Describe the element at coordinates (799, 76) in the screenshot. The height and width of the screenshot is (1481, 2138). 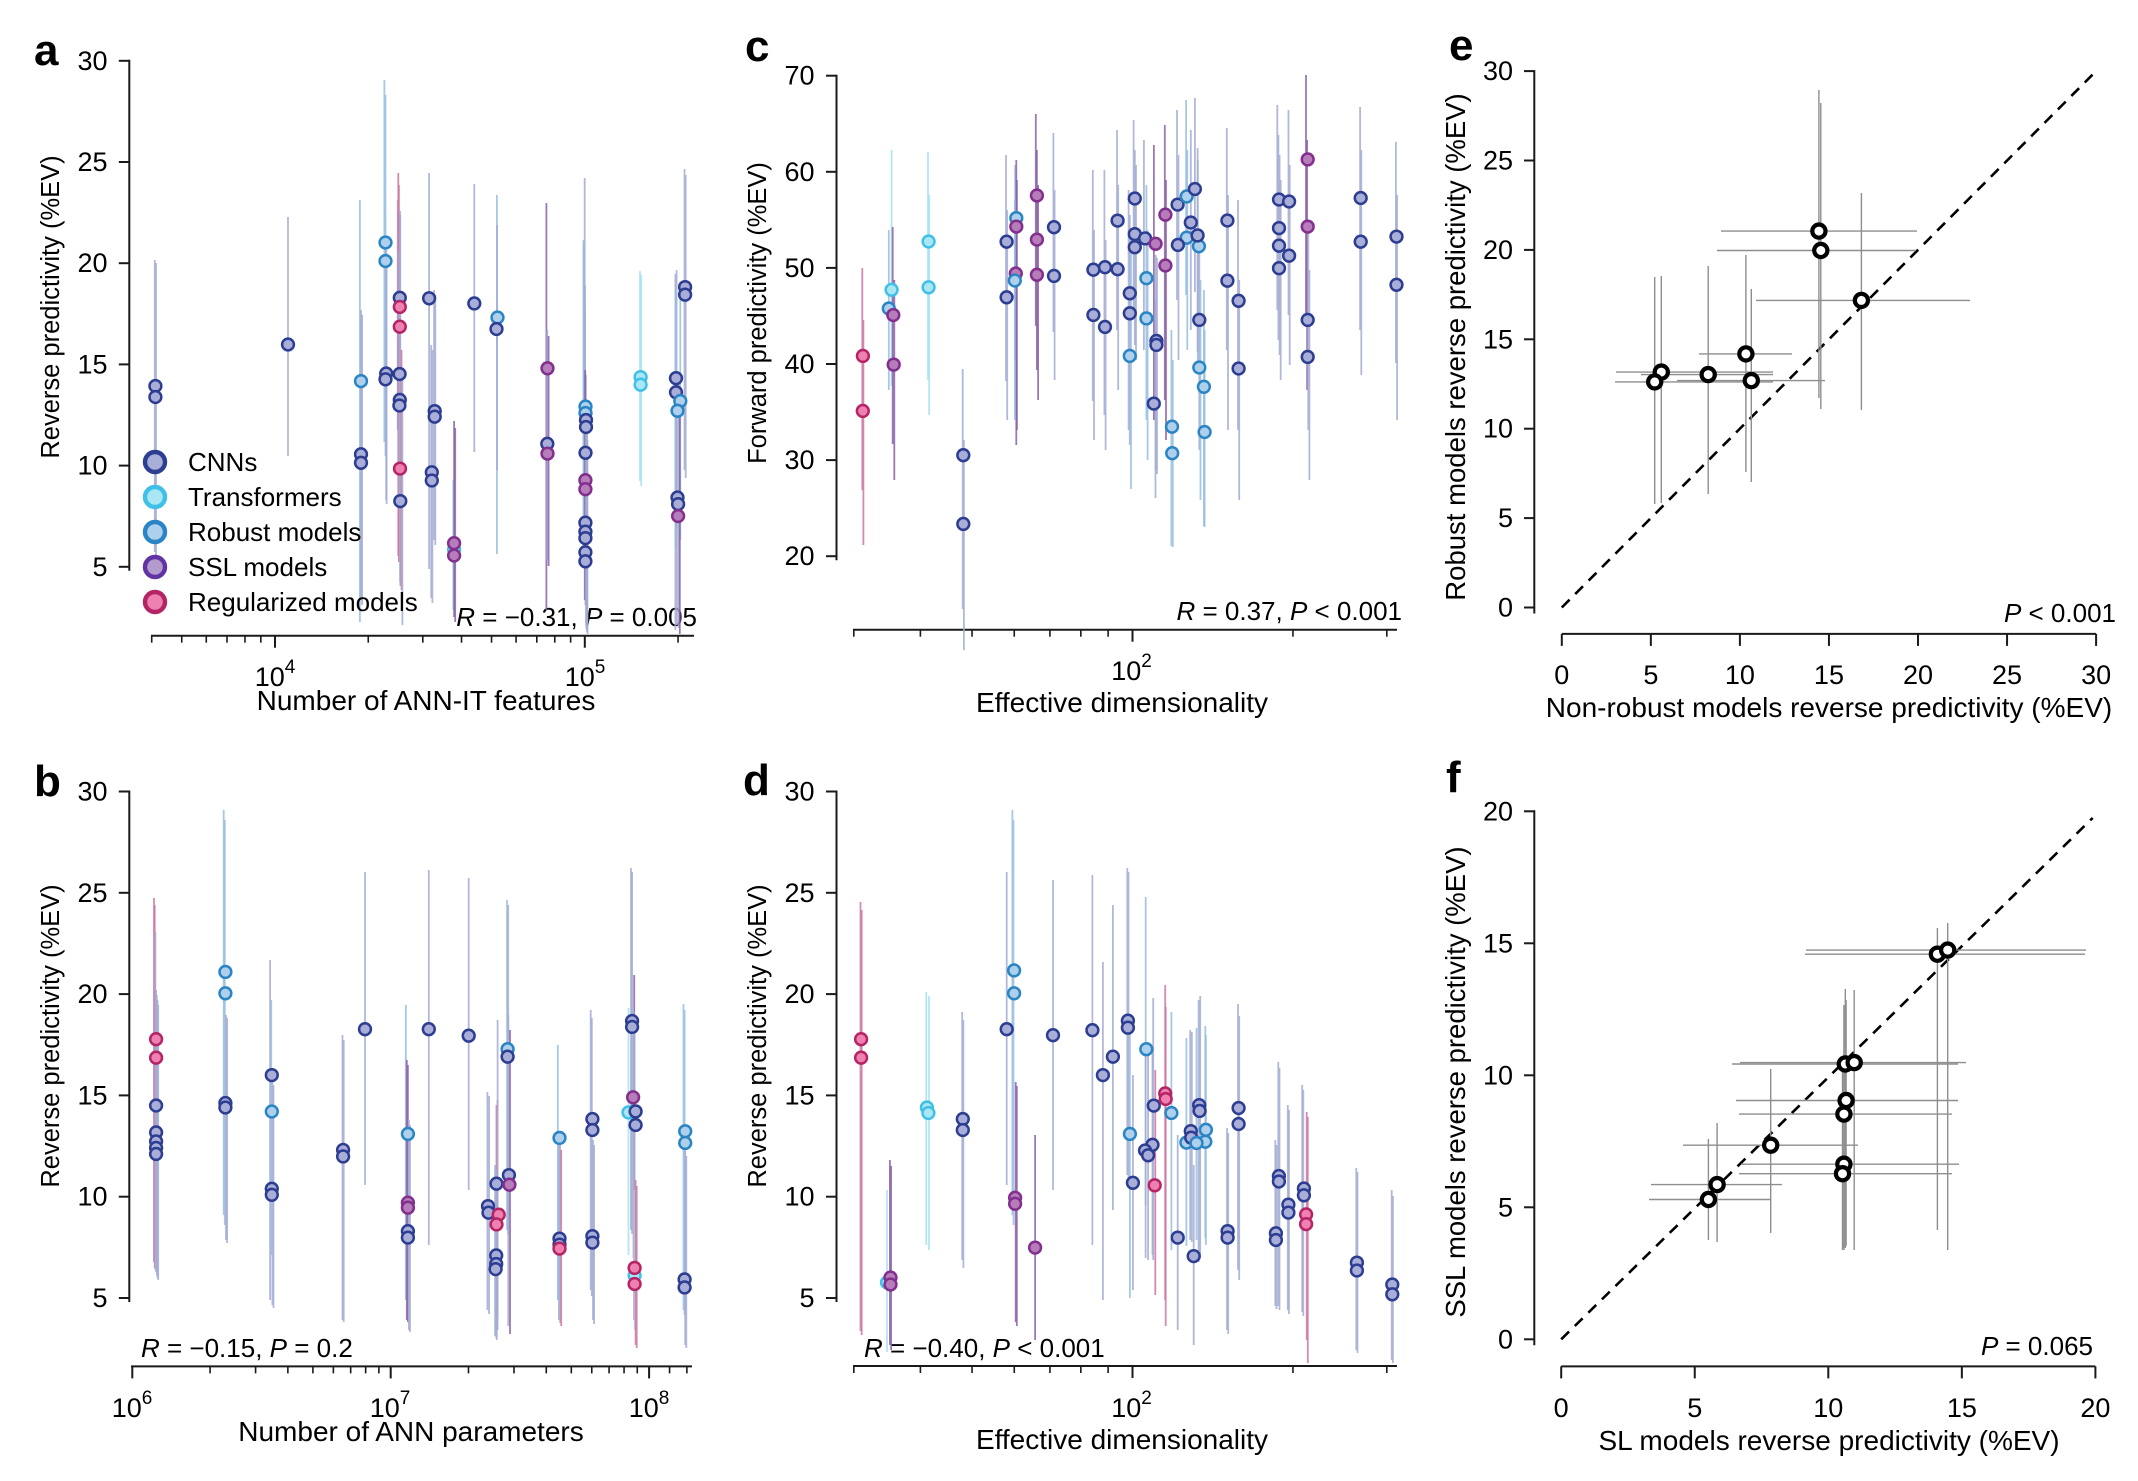
I see `svg-text: 70` at that location.